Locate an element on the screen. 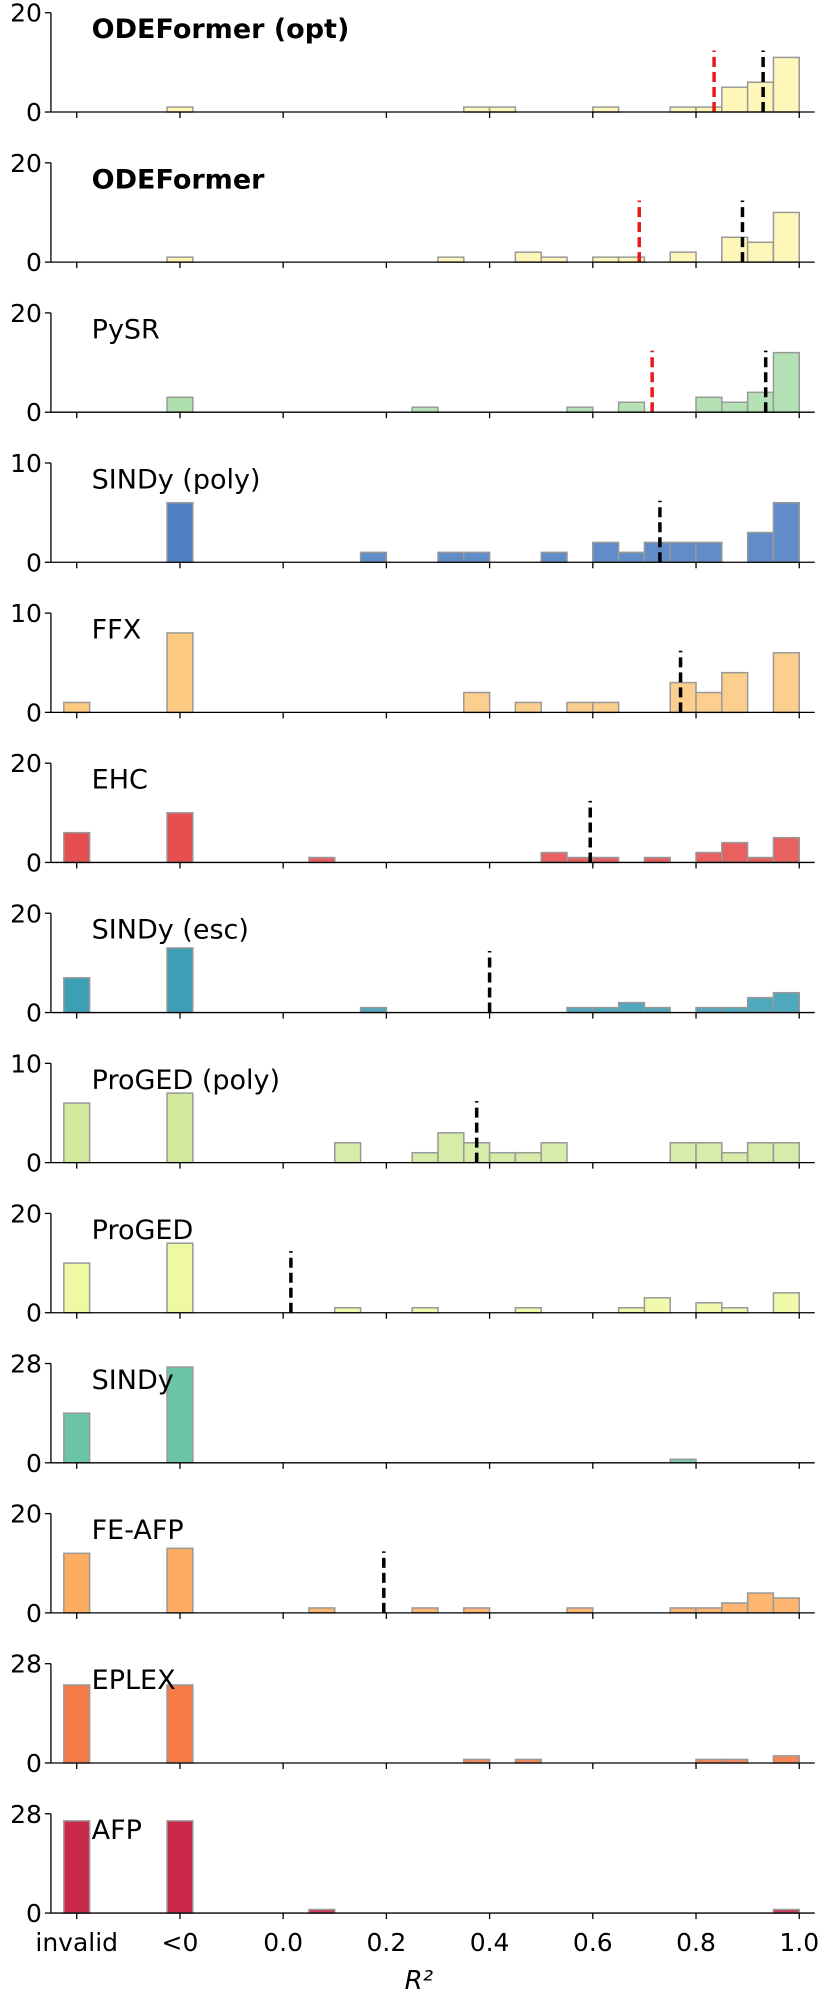  panel-title: FE-AFP is located at coordinates (138, 1530).